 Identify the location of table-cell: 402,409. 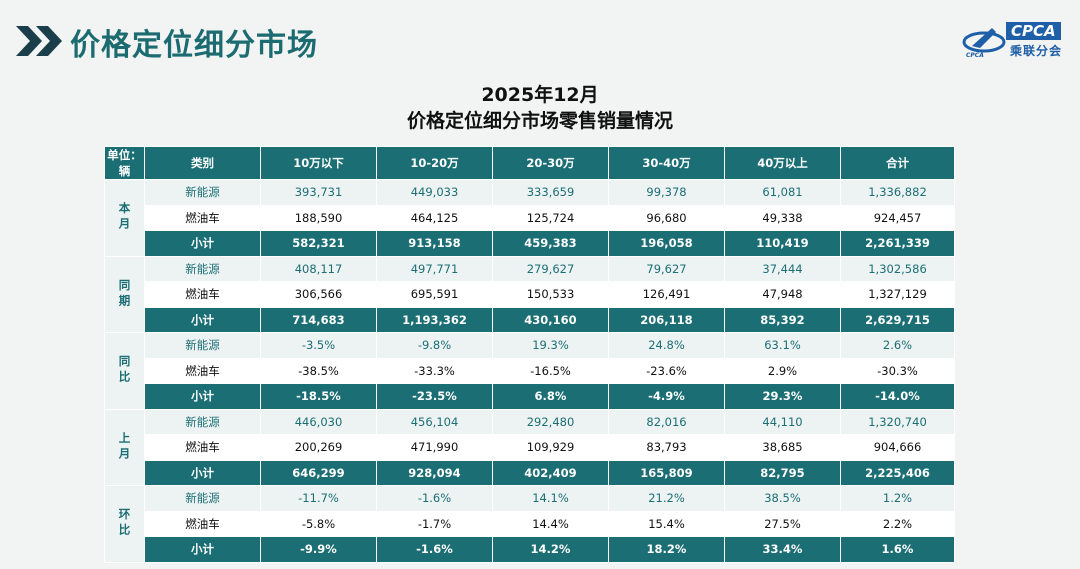
(550, 472).